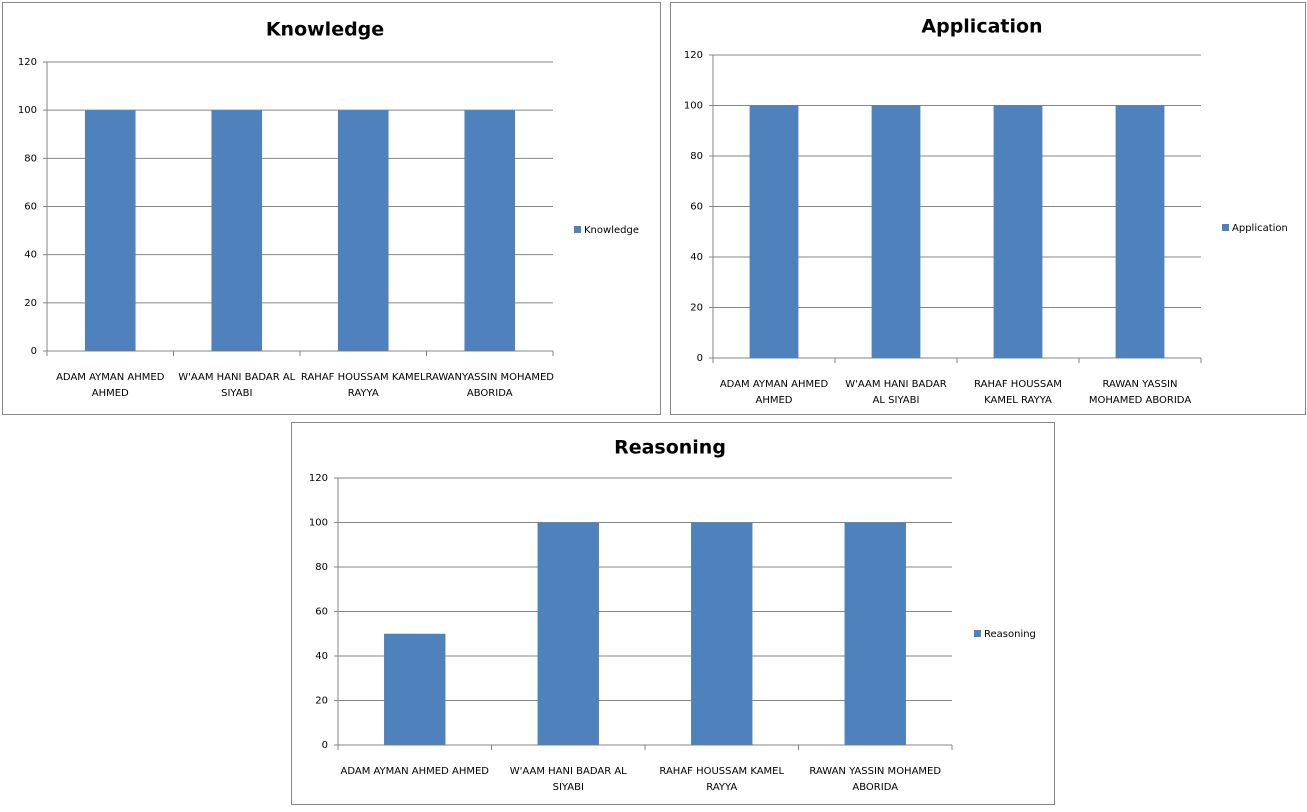 The height and width of the screenshot is (812, 1307). I want to click on chart-title: Knowledge, so click(325, 30).